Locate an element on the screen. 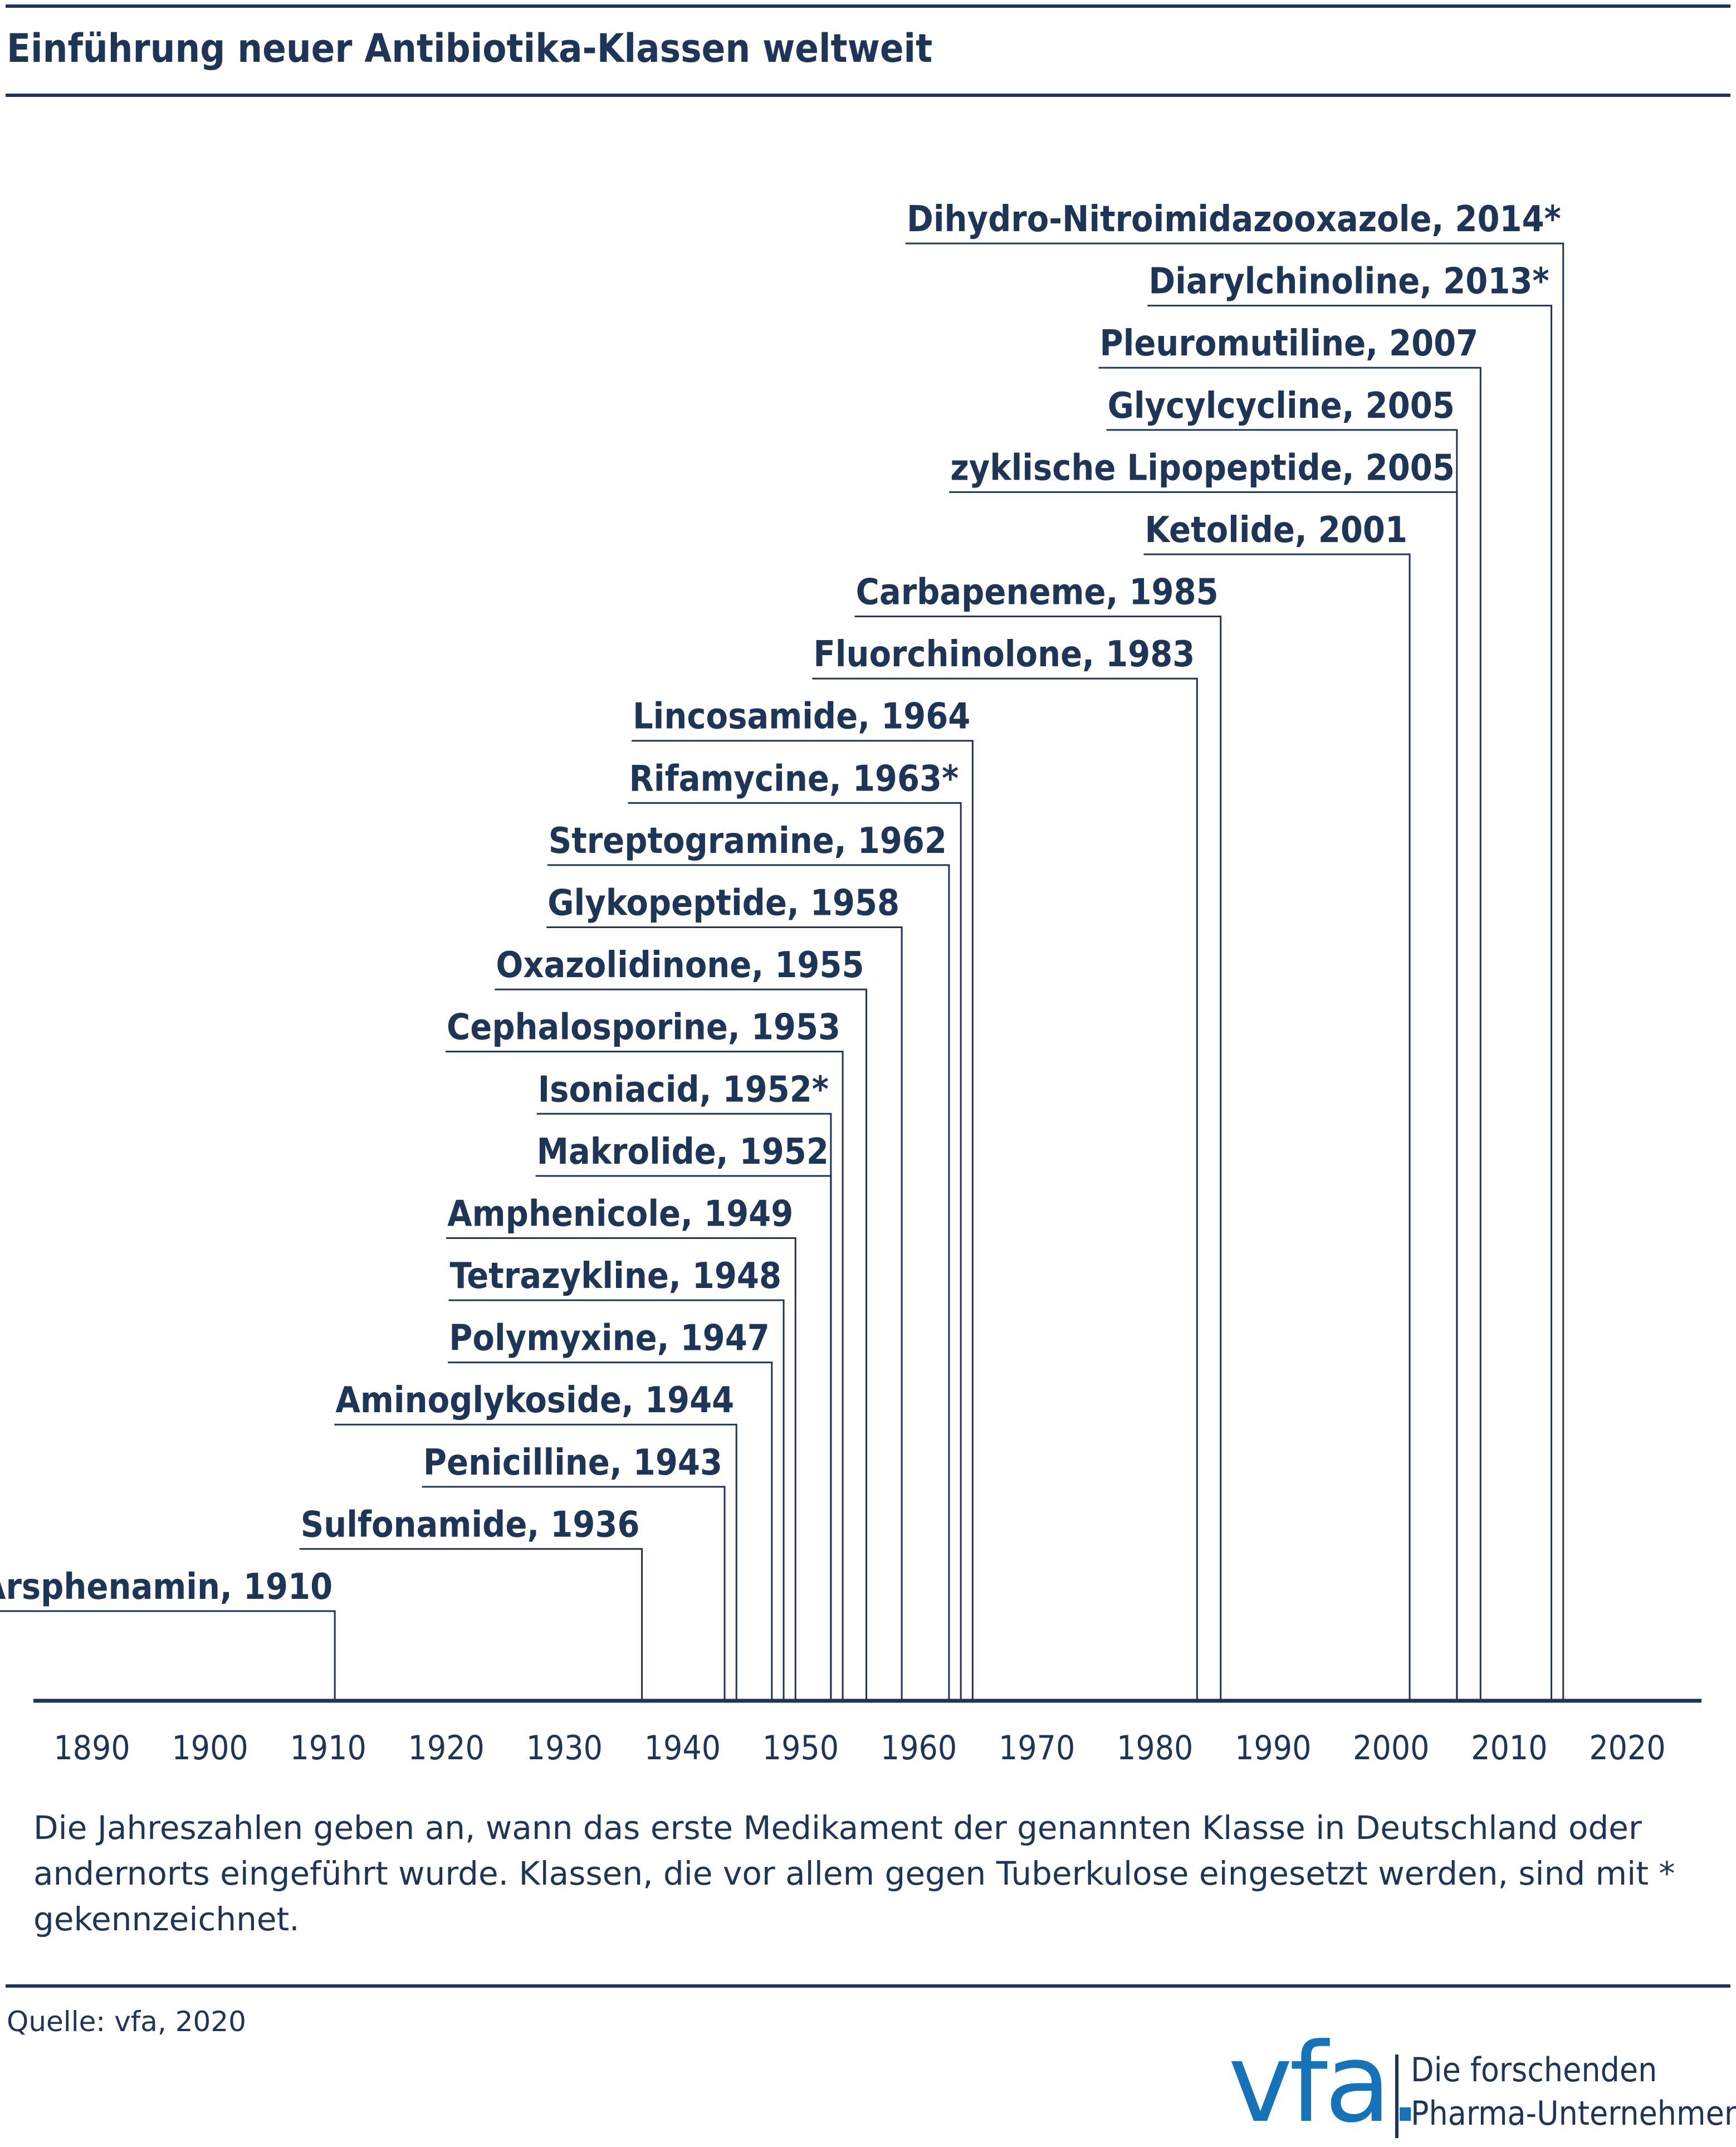 This screenshot has width=1736, height=2147. logo-tagline-line-1: Die forschenden is located at coordinates (1534, 2070).